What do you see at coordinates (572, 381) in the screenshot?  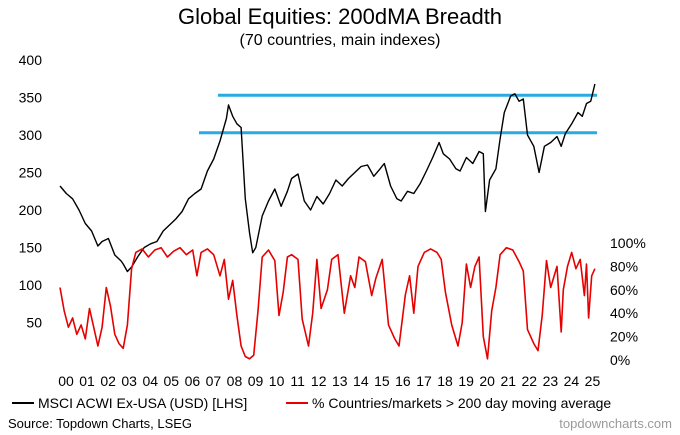 I see `x-tick-label: 24` at bounding box center [572, 381].